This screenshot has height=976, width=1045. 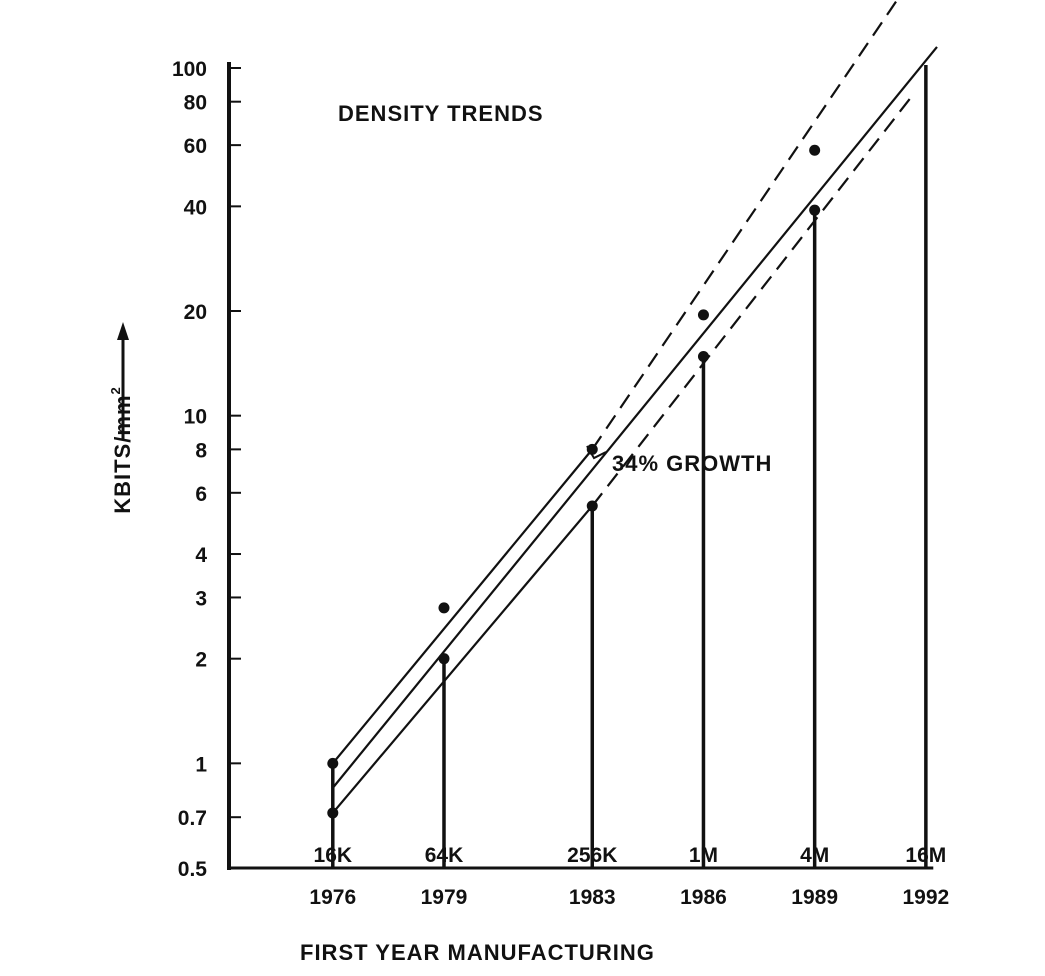 I want to click on y-tick-label: 100, so click(x=189, y=69).